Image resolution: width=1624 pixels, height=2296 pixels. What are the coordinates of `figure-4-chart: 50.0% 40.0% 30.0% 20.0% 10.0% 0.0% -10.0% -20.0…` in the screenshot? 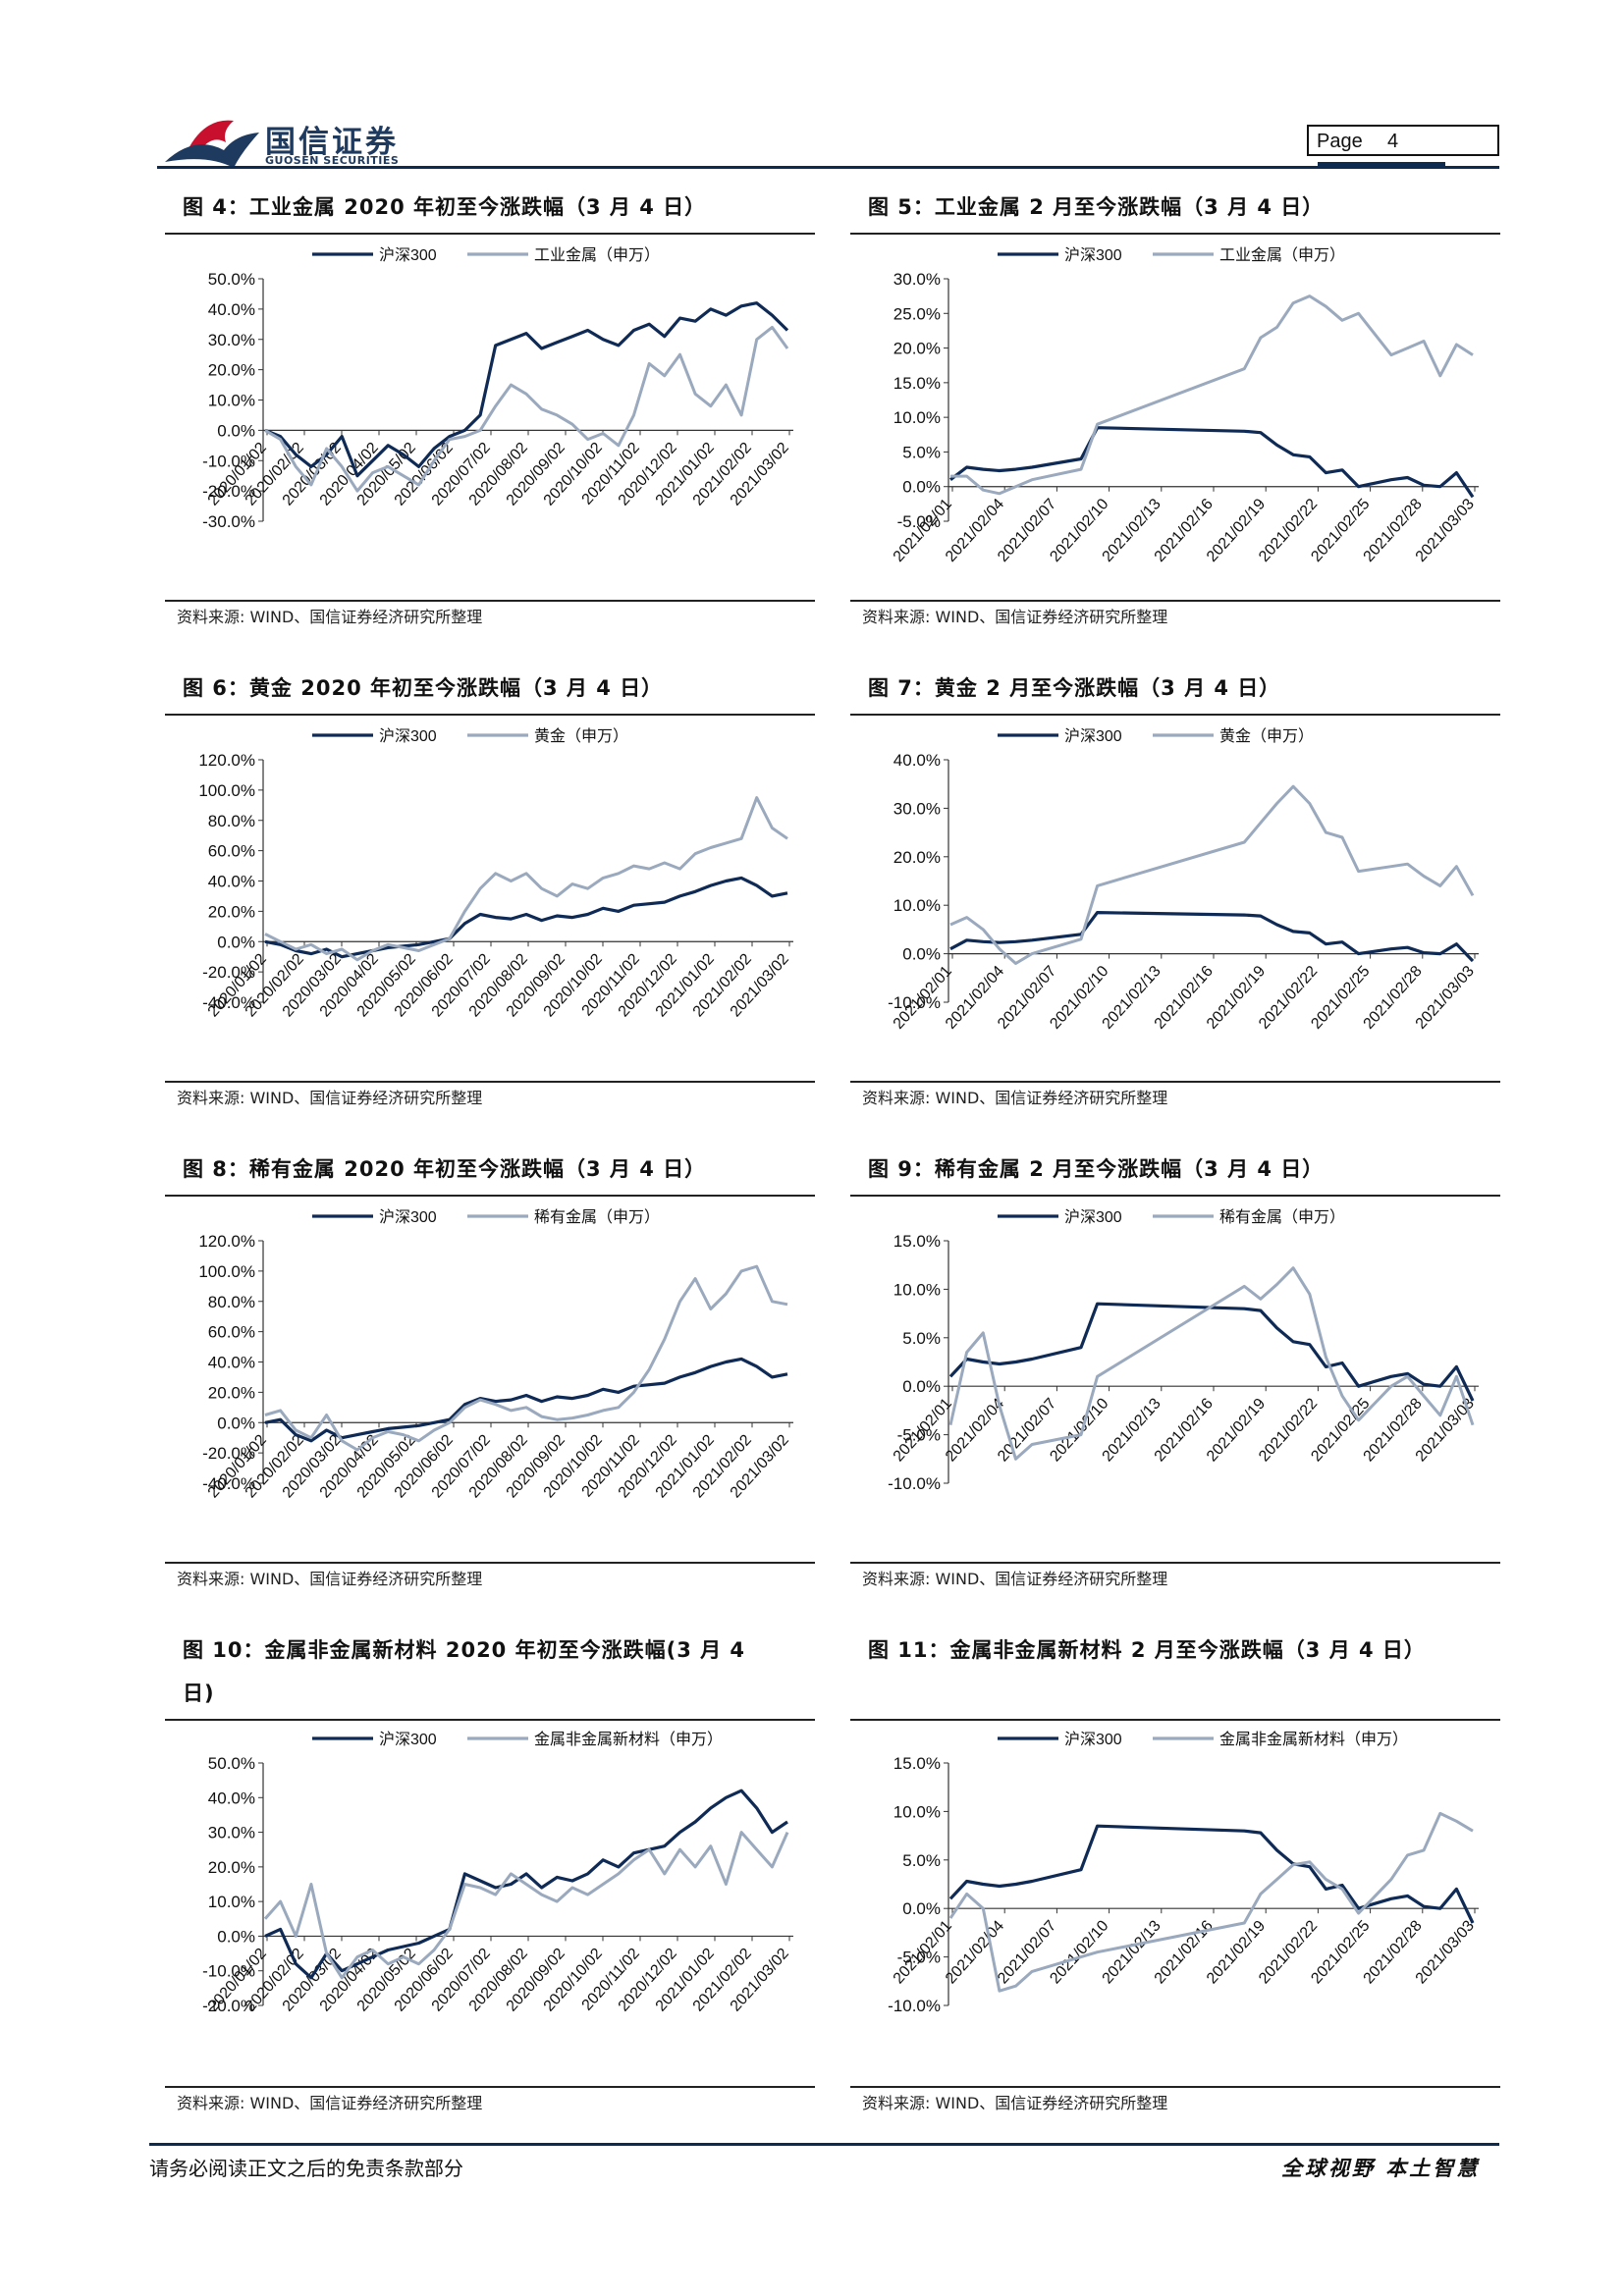 It's located at (497, 388).